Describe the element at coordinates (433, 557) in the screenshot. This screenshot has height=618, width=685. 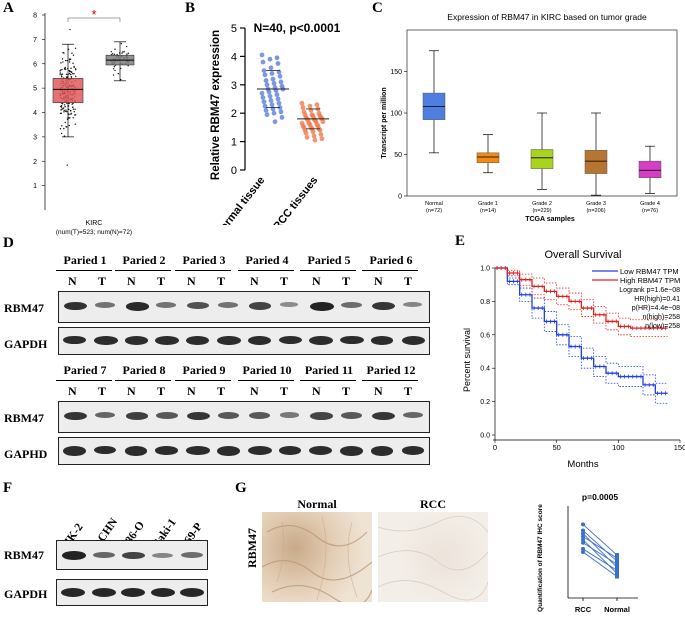
I see `ihc-image-rcc` at that location.